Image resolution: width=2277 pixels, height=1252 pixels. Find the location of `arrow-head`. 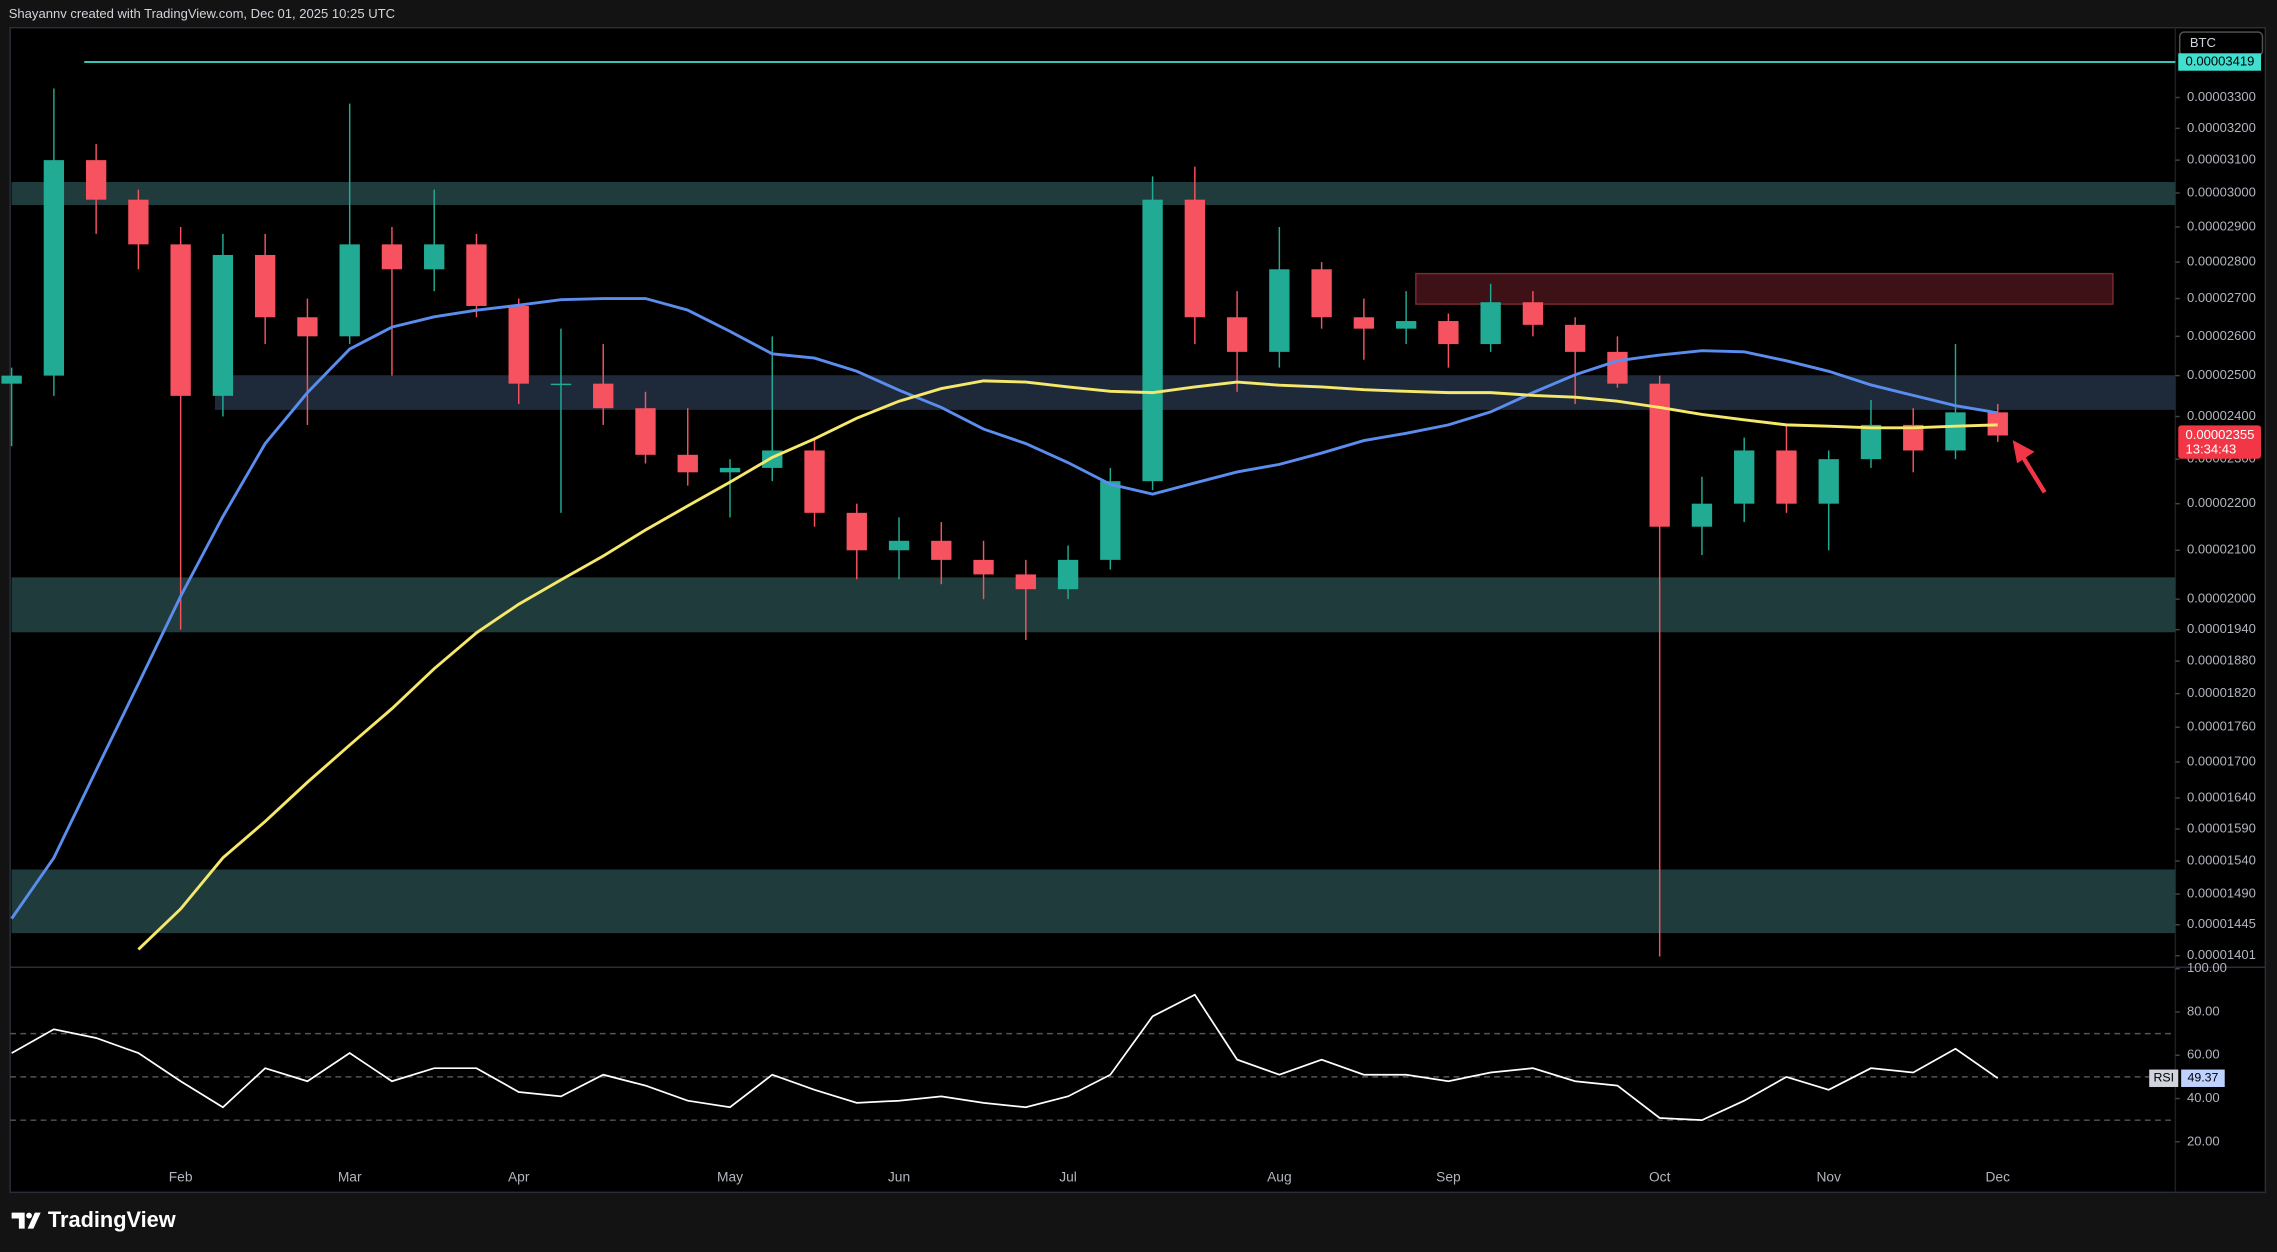

arrow-head is located at coordinates (2023, 452).